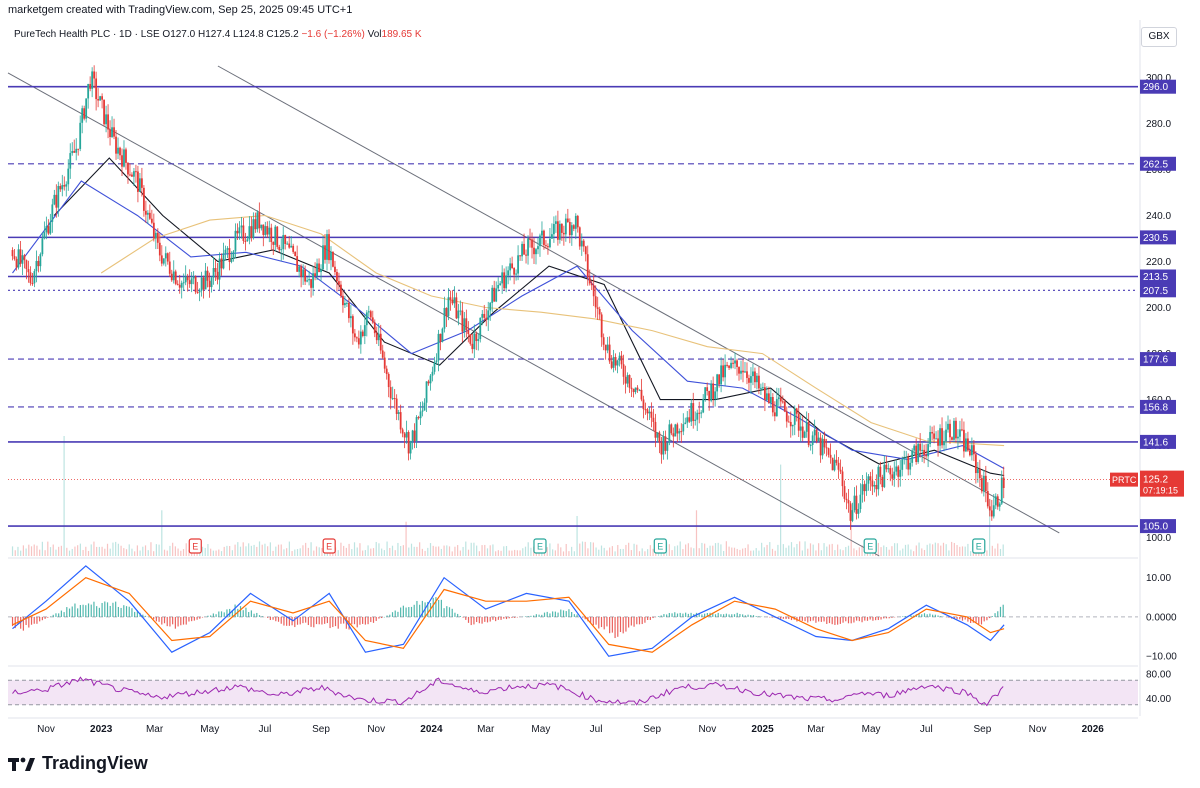 The width and height of the screenshot is (1200, 788). What do you see at coordinates (652, 729) in the screenshot?
I see `time-tick-label: Sep` at bounding box center [652, 729].